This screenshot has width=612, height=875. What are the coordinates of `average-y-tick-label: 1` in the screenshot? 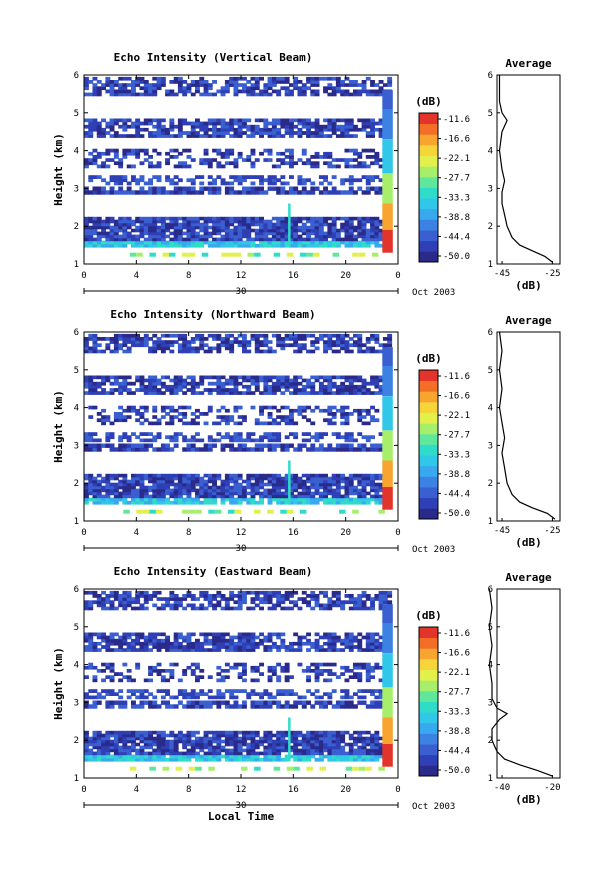 It's located at (490, 522).